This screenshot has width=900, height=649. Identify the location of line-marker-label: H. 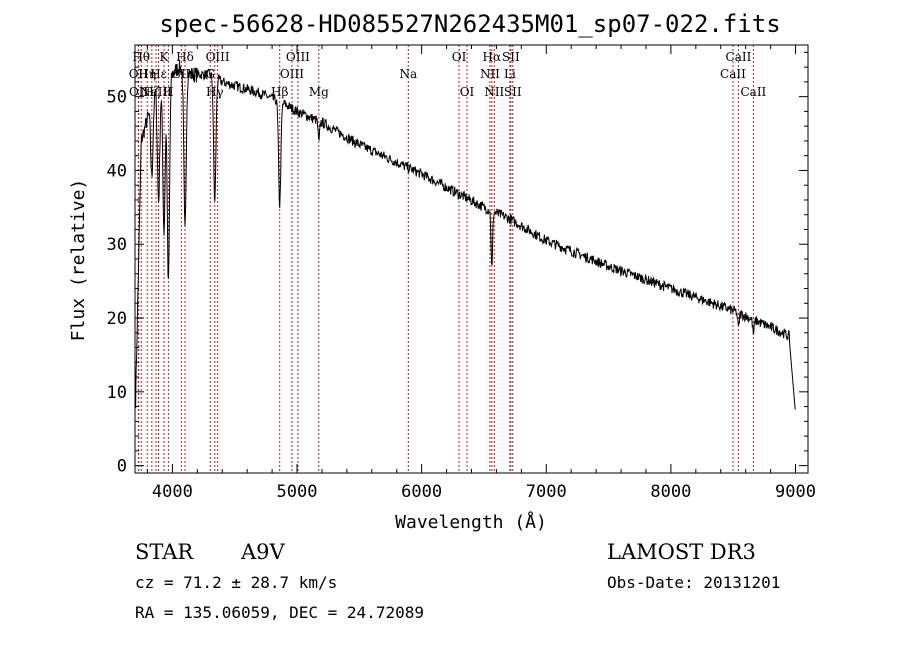
(168, 92).